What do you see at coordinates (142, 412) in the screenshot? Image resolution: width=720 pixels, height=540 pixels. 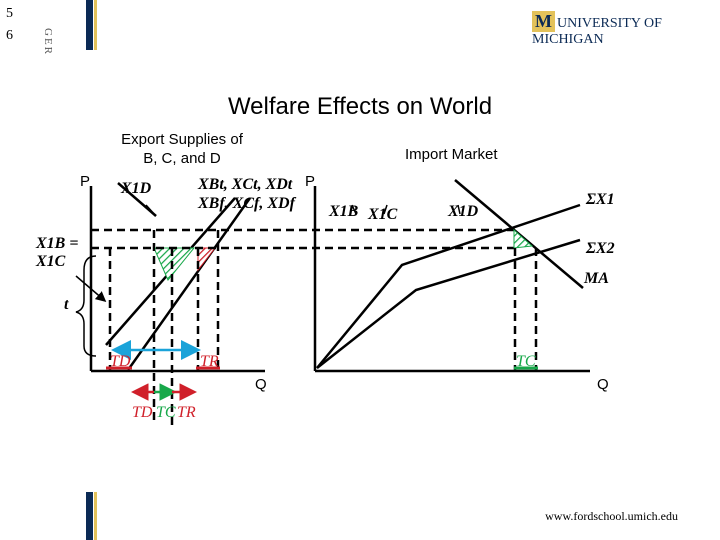 I see `bottom-td-label: TD` at bounding box center [142, 412].